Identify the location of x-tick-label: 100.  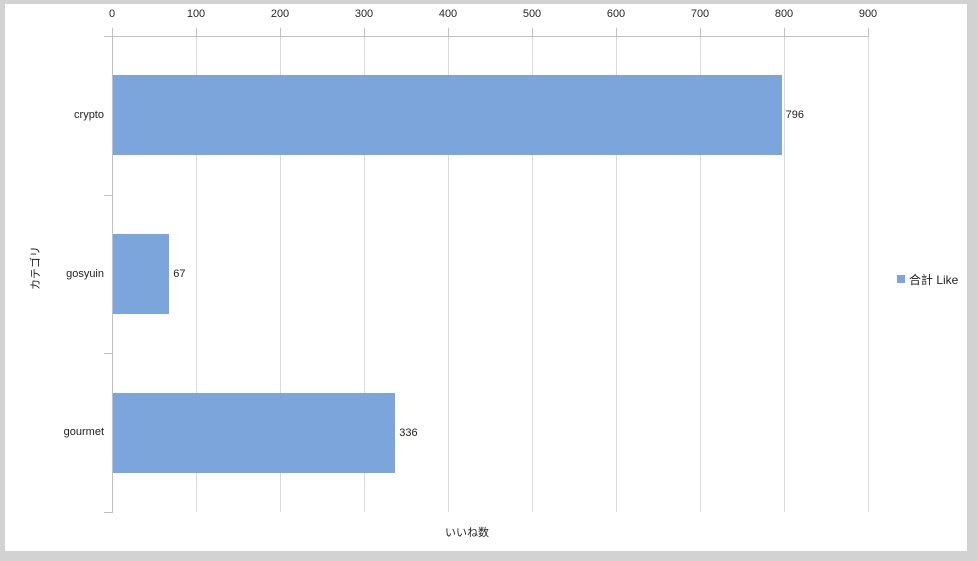
(196, 14).